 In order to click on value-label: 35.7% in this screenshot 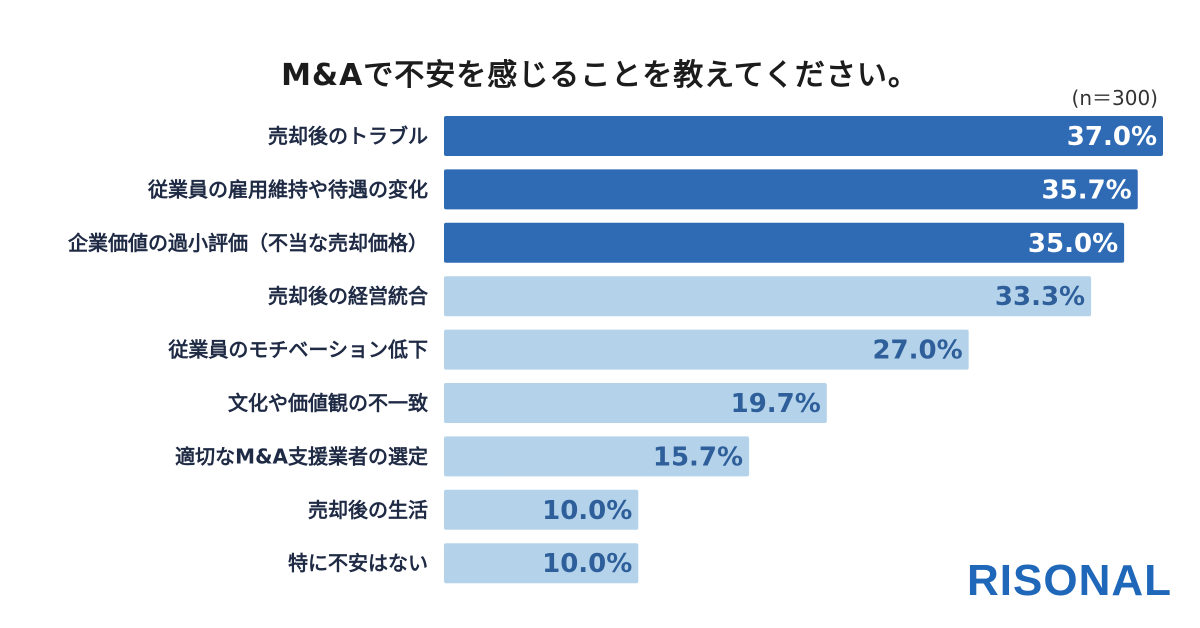, I will do `click(1087, 190)`.